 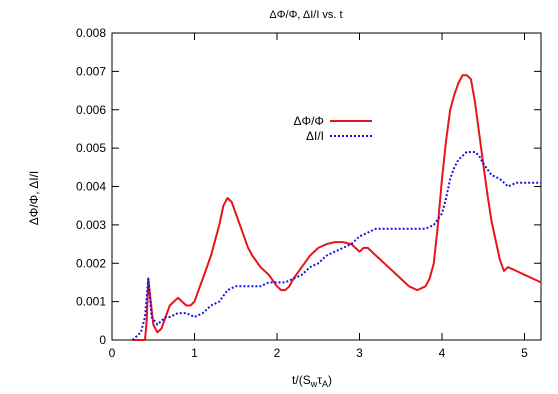 I want to click on y-tick-label: 0.005, so click(x=91, y=148).